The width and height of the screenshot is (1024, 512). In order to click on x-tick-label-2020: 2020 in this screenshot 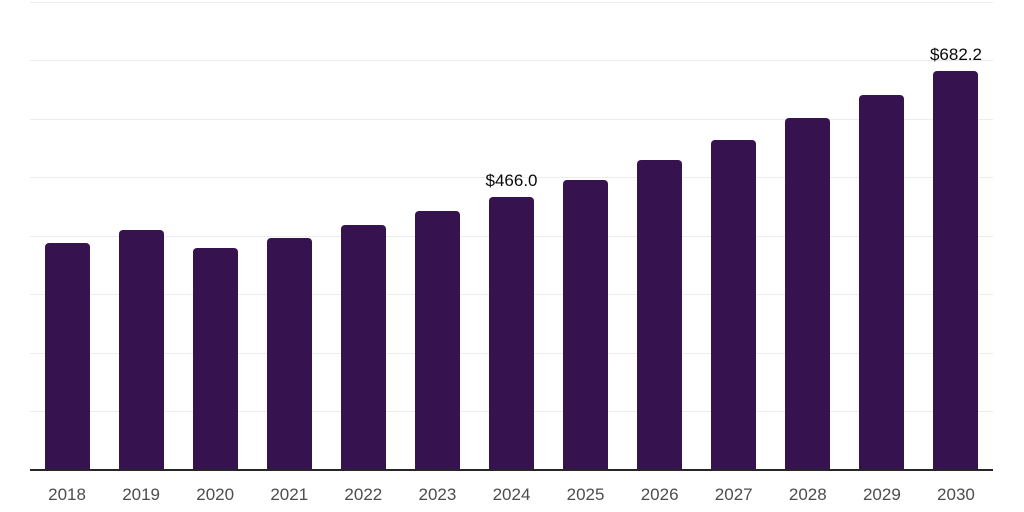, I will do `click(215, 494)`.